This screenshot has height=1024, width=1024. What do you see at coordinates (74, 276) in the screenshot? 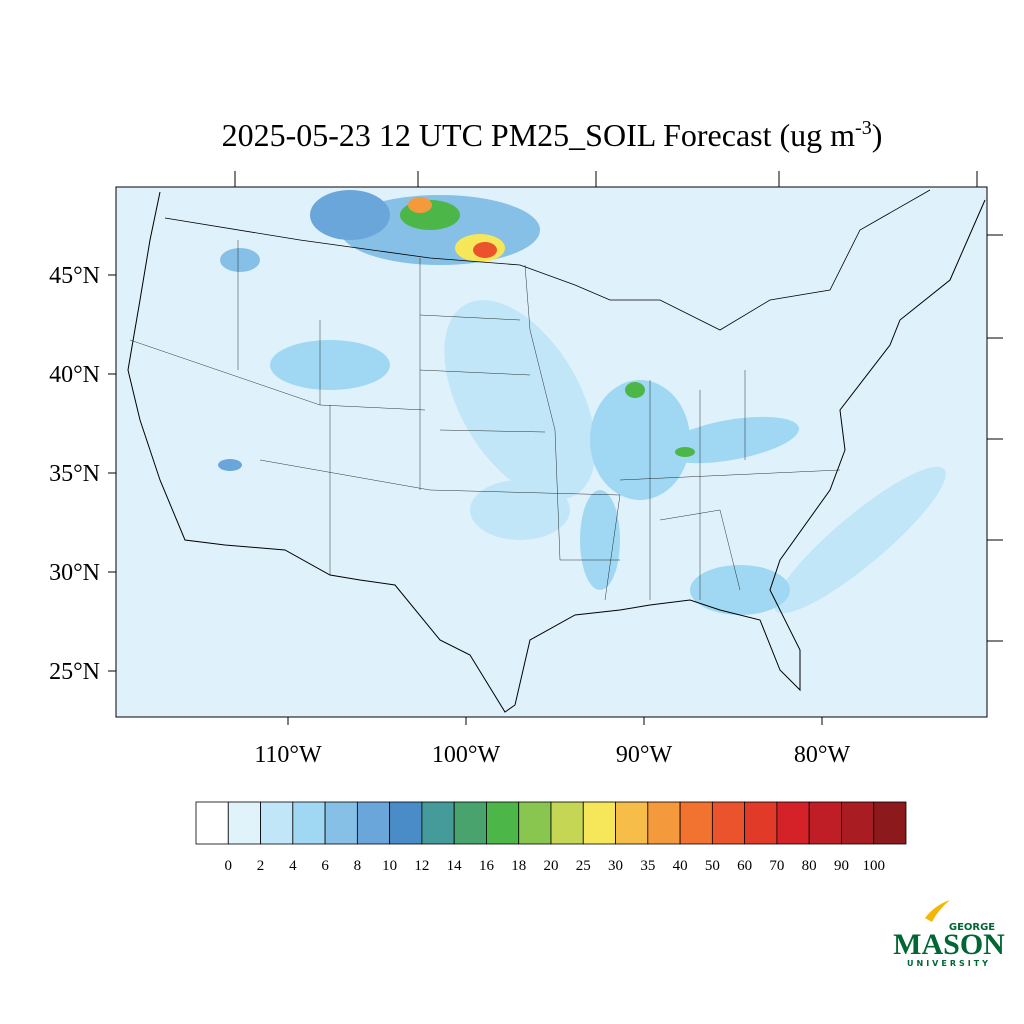
I see `lat-label: 45°N` at bounding box center [74, 276].